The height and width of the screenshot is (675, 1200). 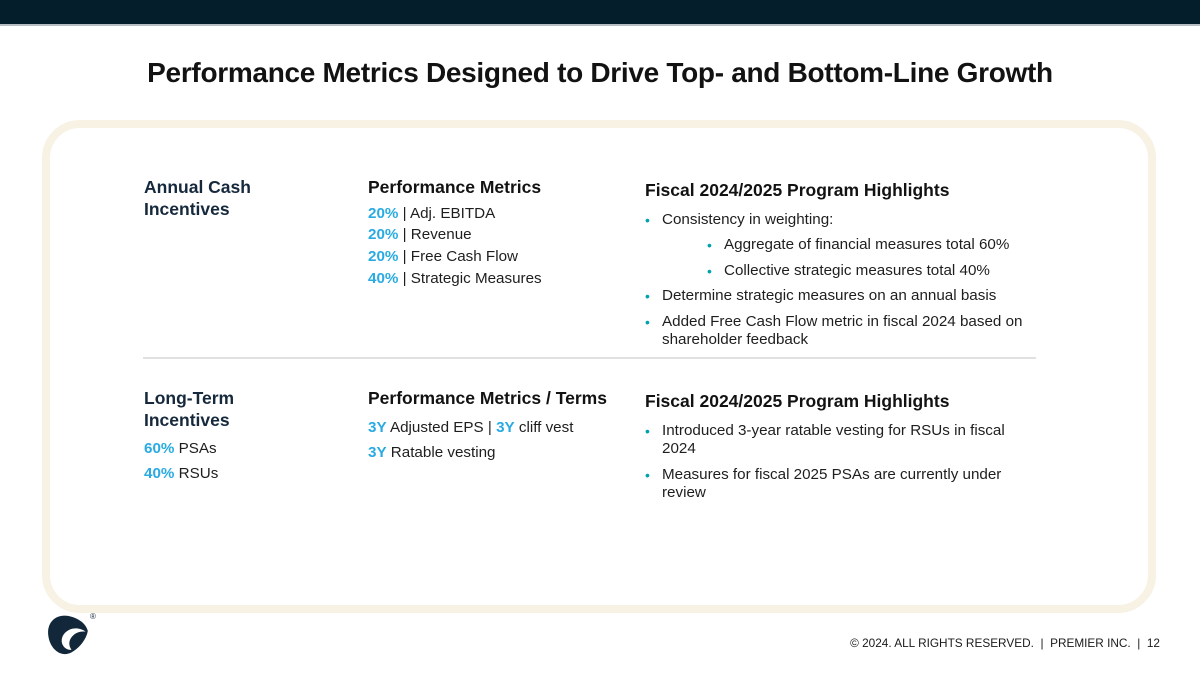 What do you see at coordinates (458, 257) in the screenshot?
I see `metric-text: | Free Cash Flow` at bounding box center [458, 257].